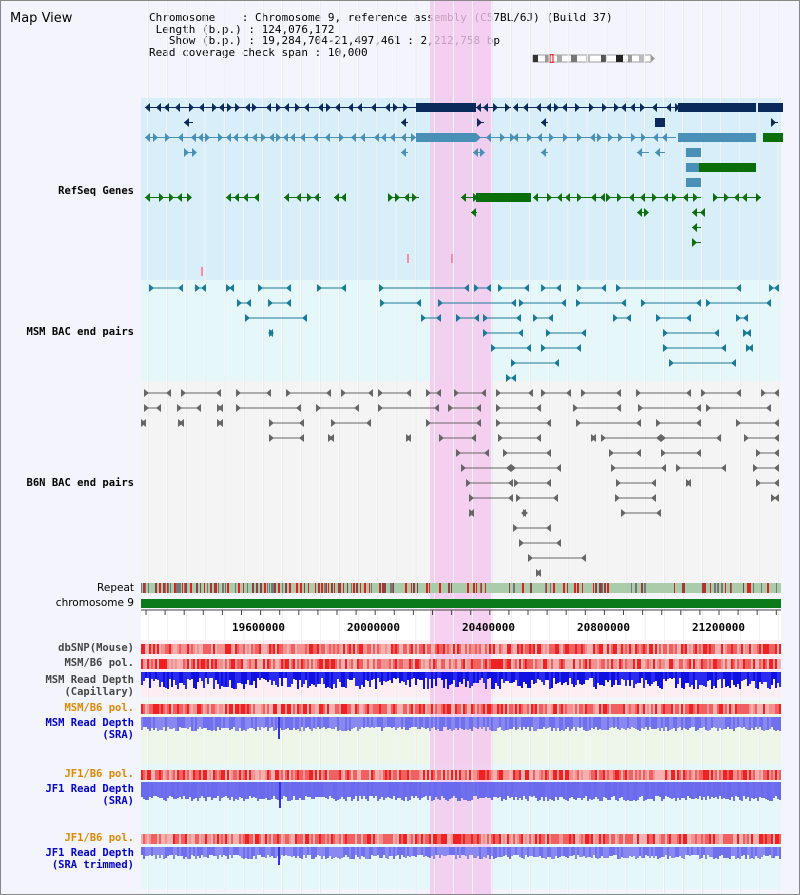 The image size is (800, 895). What do you see at coordinates (693, 182) in the screenshot?
I see `gene-exon` at bounding box center [693, 182].